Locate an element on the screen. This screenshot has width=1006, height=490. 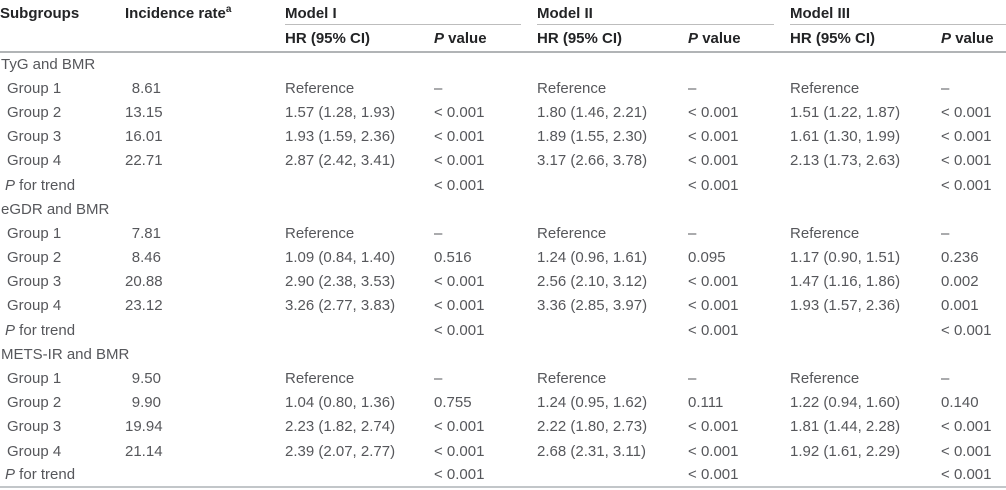
incidence-cell: 8.46 is located at coordinates (205, 258).